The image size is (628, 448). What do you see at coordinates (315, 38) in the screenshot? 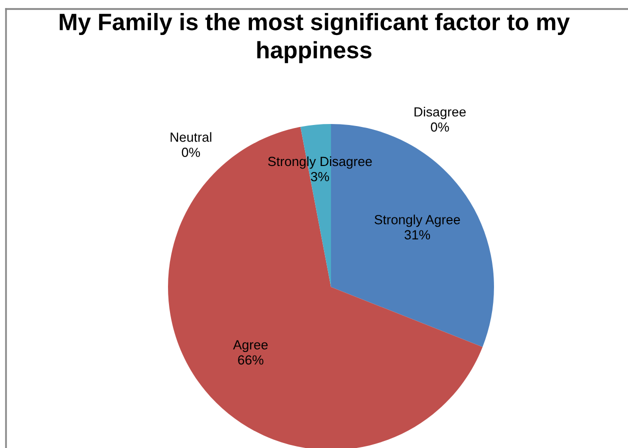
I see `chart-title: My Family is the most significant factor to my happiness` at bounding box center [315, 38].